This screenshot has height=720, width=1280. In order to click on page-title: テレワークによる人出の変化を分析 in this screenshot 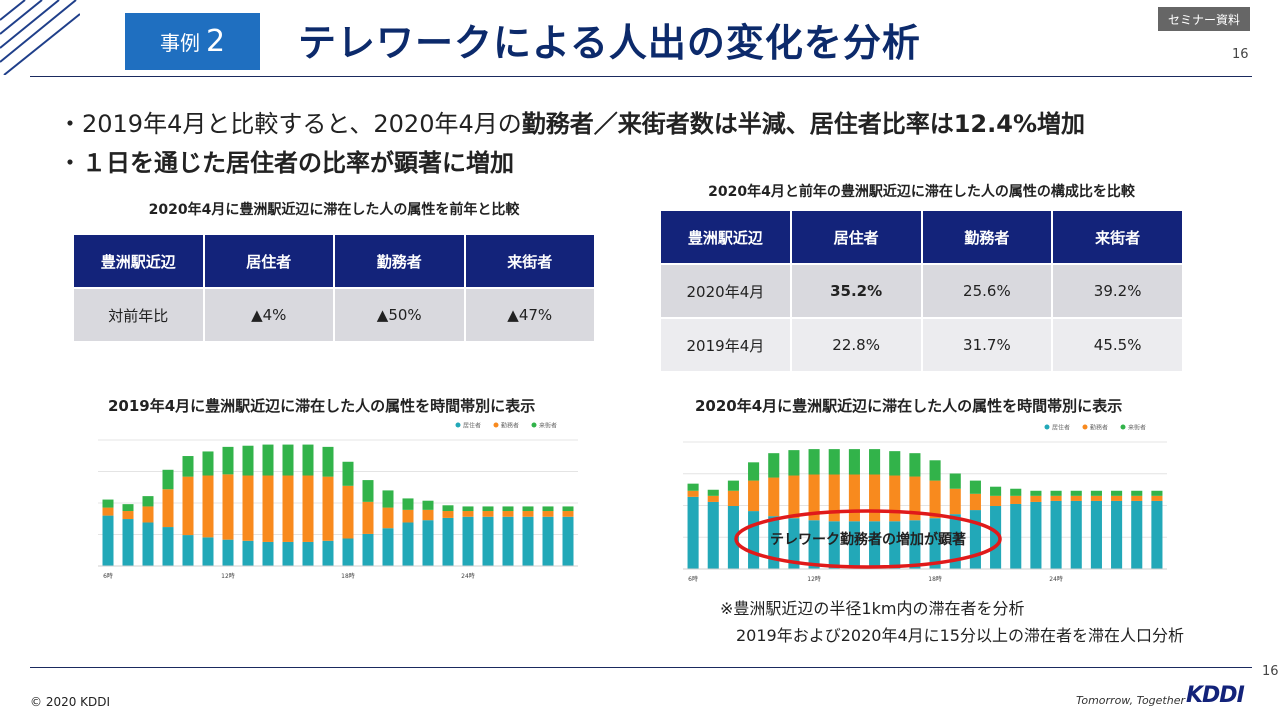, I will do `click(609, 43)`.